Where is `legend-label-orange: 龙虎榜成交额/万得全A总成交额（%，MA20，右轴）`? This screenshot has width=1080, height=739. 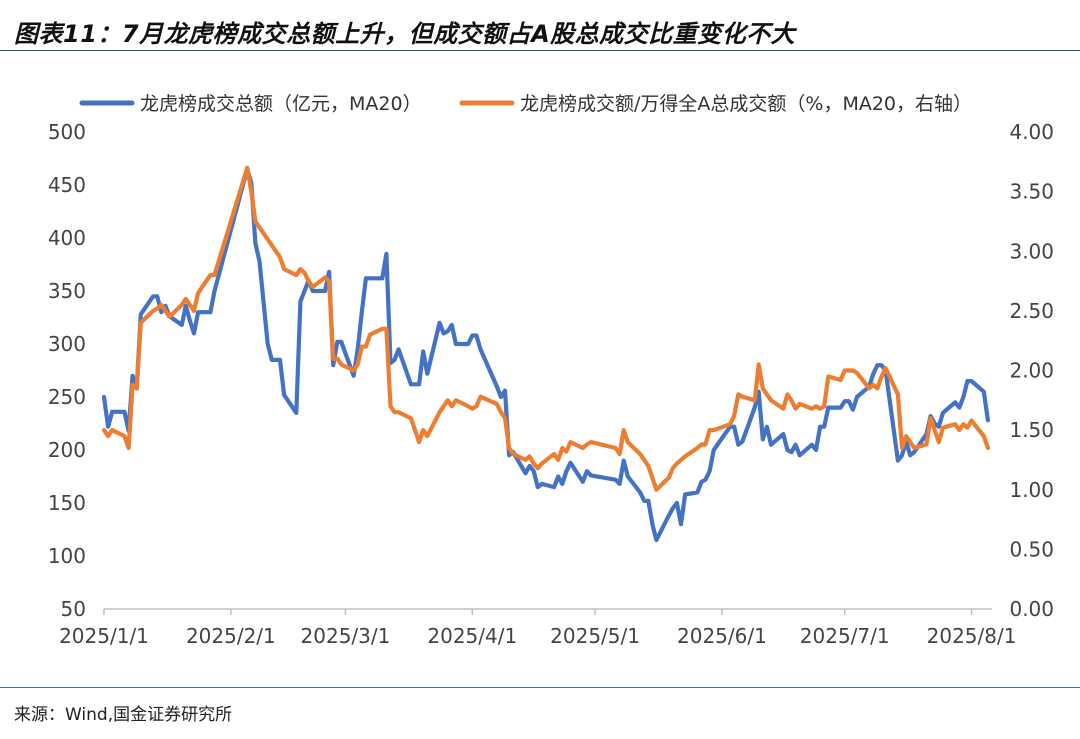 legend-label-orange: 龙虎榜成交额/万得全A总成交额（%，MA20，右轴） is located at coordinates (746, 104).